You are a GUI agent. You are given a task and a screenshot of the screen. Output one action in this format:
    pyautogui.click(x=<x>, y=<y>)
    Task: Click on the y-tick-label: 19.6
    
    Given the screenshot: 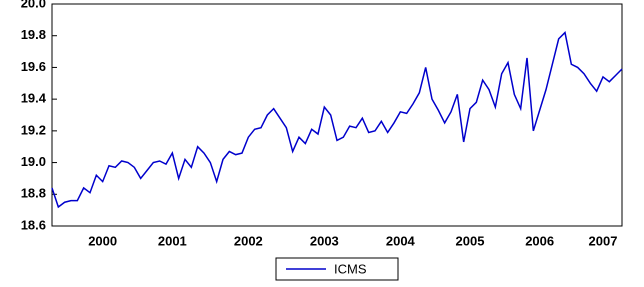 What is the action you would take?
    pyautogui.click(x=33, y=66)
    